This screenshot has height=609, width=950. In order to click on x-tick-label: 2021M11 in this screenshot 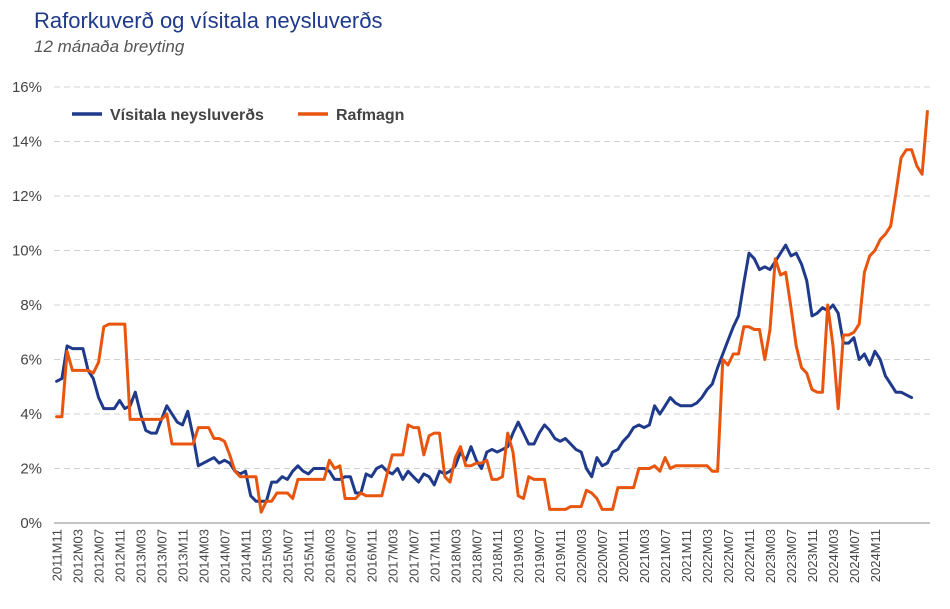, I will do `click(686, 555)`.